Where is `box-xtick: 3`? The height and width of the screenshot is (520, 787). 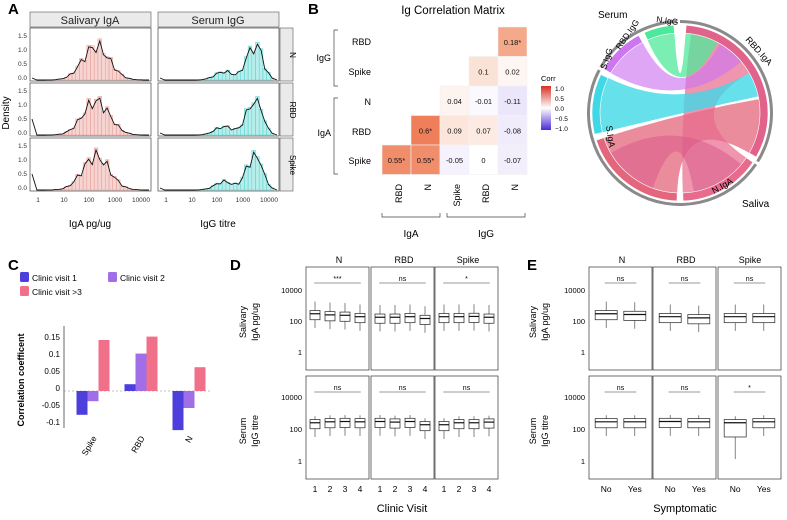
box-xtick: 3 is located at coordinates (410, 489).